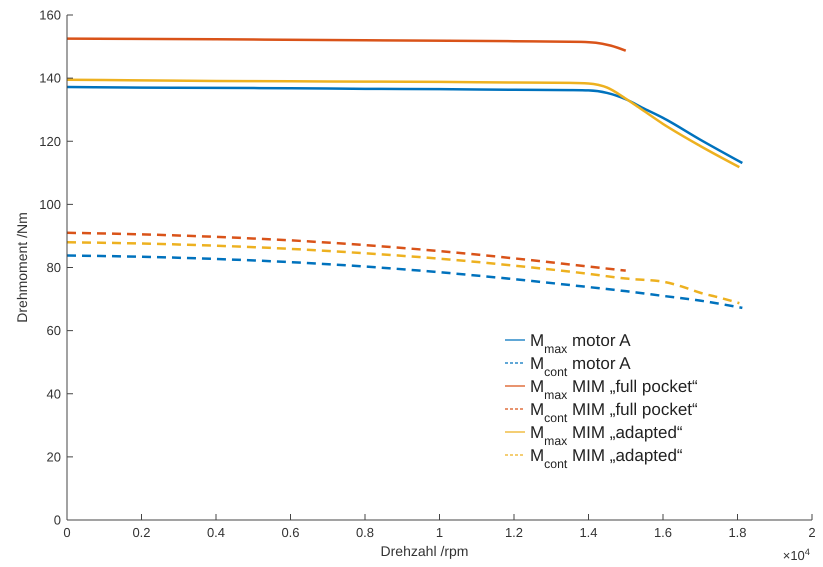 The width and height of the screenshot is (823, 567). What do you see at coordinates (50, 141) in the screenshot?
I see `y-tick-label: 120` at bounding box center [50, 141].